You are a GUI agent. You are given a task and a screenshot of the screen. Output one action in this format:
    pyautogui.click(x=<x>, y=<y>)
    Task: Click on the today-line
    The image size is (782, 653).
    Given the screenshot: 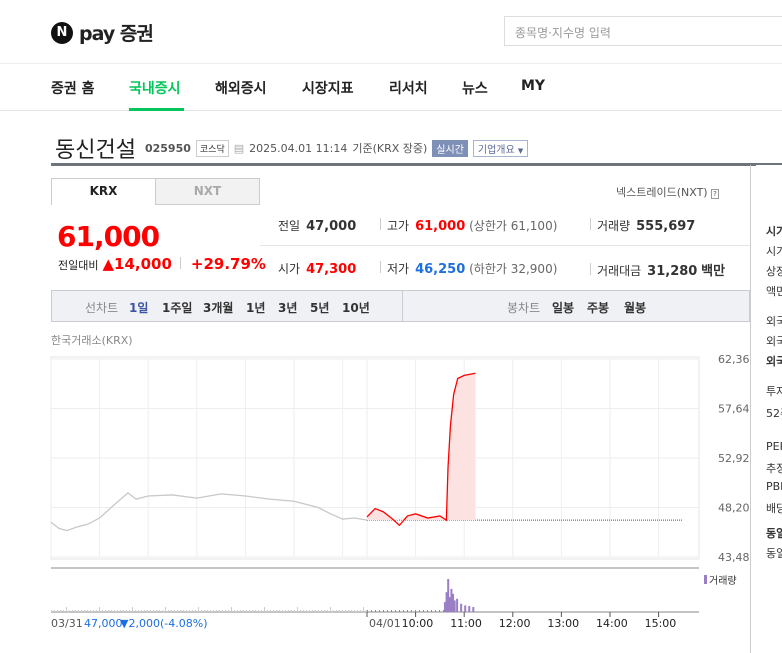 What is the action you would take?
    pyautogui.click(x=421, y=449)
    